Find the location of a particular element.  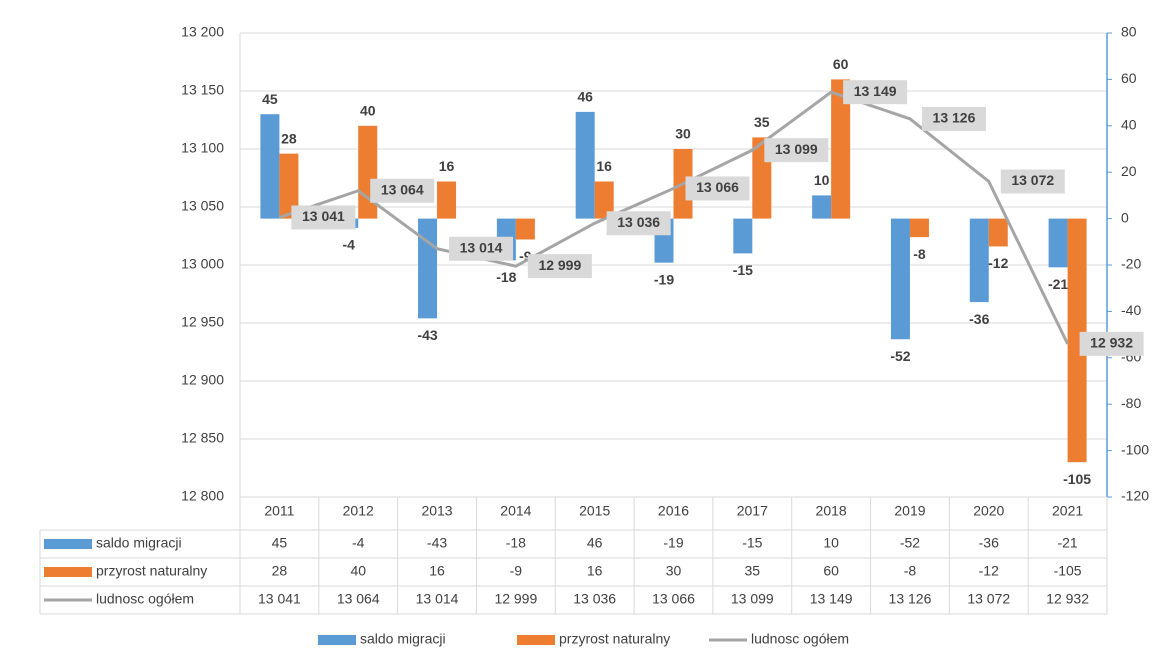

table-cell: -21 is located at coordinates (1067, 543).